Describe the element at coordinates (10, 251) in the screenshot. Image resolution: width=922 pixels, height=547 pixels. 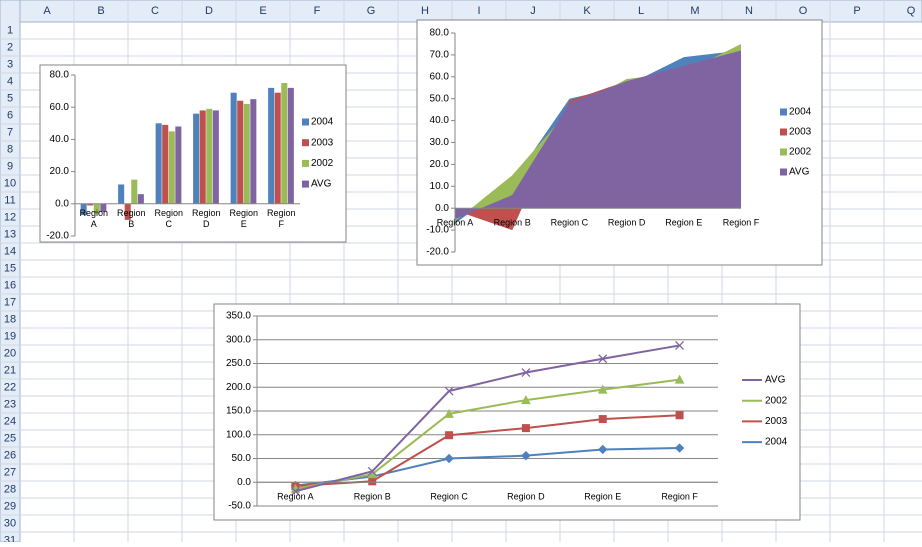
I see `row-number: 14` at that location.